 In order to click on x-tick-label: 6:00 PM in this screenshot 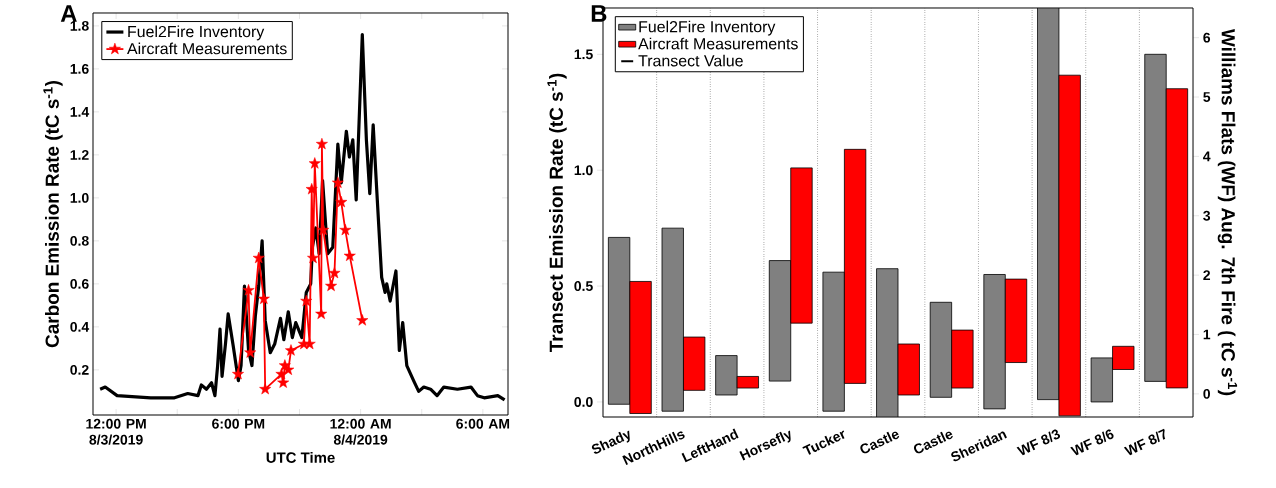, I will do `click(238, 423)`.